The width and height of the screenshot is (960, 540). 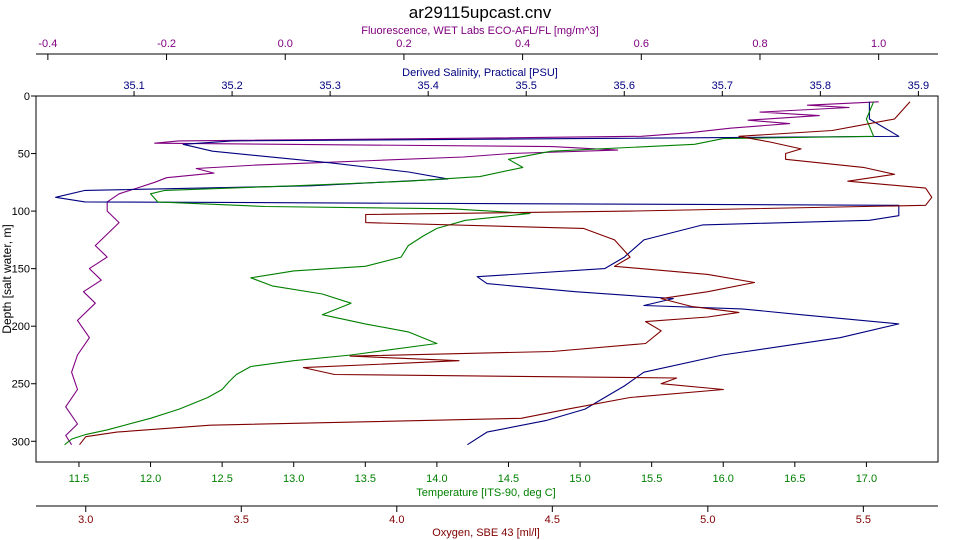 What do you see at coordinates (79, 479) in the screenshot?
I see `temp-tick-label: 11.5` at bounding box center [79, 479].